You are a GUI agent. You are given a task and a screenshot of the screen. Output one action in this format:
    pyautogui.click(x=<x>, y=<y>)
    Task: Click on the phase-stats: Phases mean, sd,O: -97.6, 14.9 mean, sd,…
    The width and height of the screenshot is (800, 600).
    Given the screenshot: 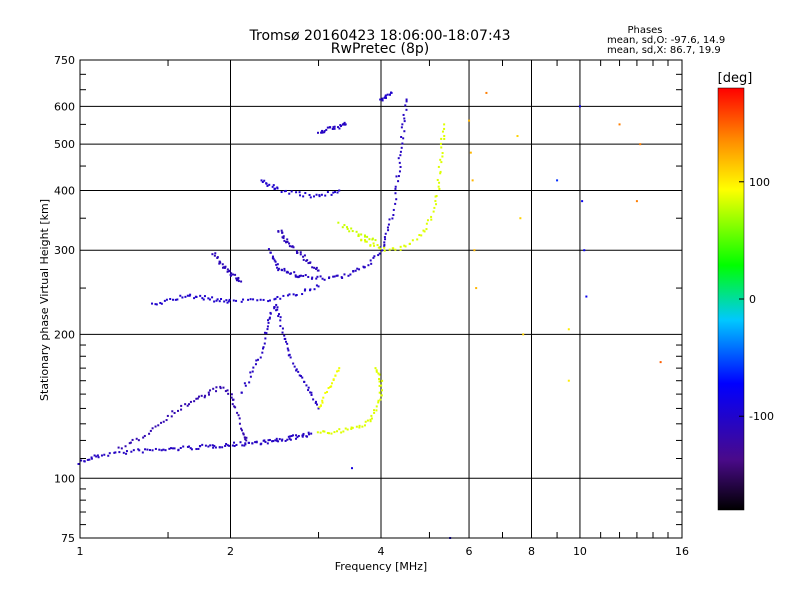 What is the action you would take?
    pyautogui.click(x=666, y=40)
    